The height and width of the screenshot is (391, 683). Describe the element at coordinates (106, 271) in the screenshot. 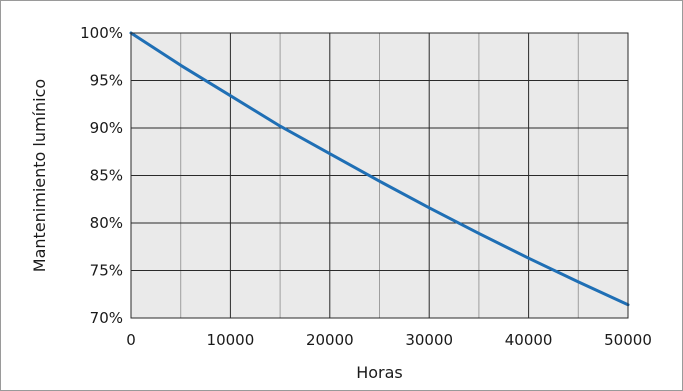

I see `y-tick-label: 75%` at that location.